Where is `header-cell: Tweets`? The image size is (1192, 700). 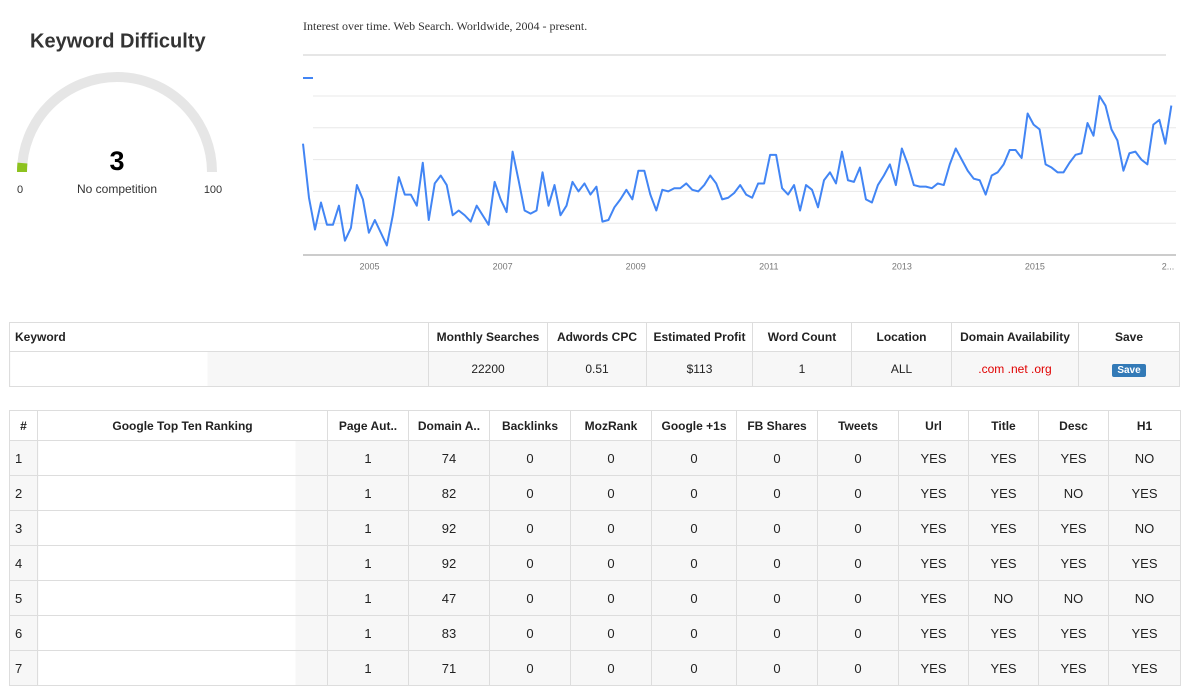
header-cell: Tweets is located at coordinates (858, 425).